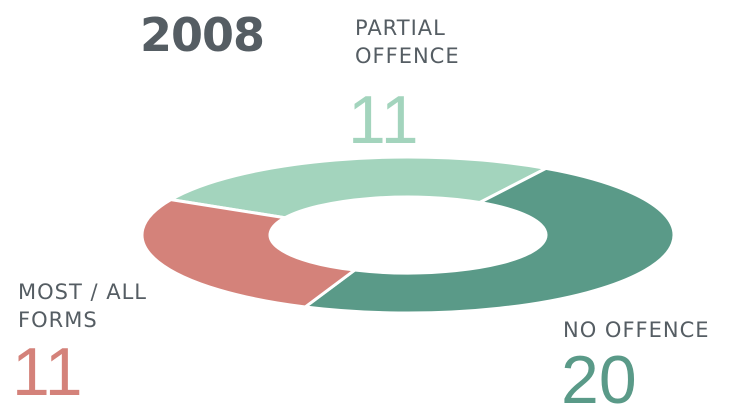 This screenshot has height=418, width=733. Describe the element at coordinates (599, 380) in the screenshot. I see `value-label: 20` at that location.